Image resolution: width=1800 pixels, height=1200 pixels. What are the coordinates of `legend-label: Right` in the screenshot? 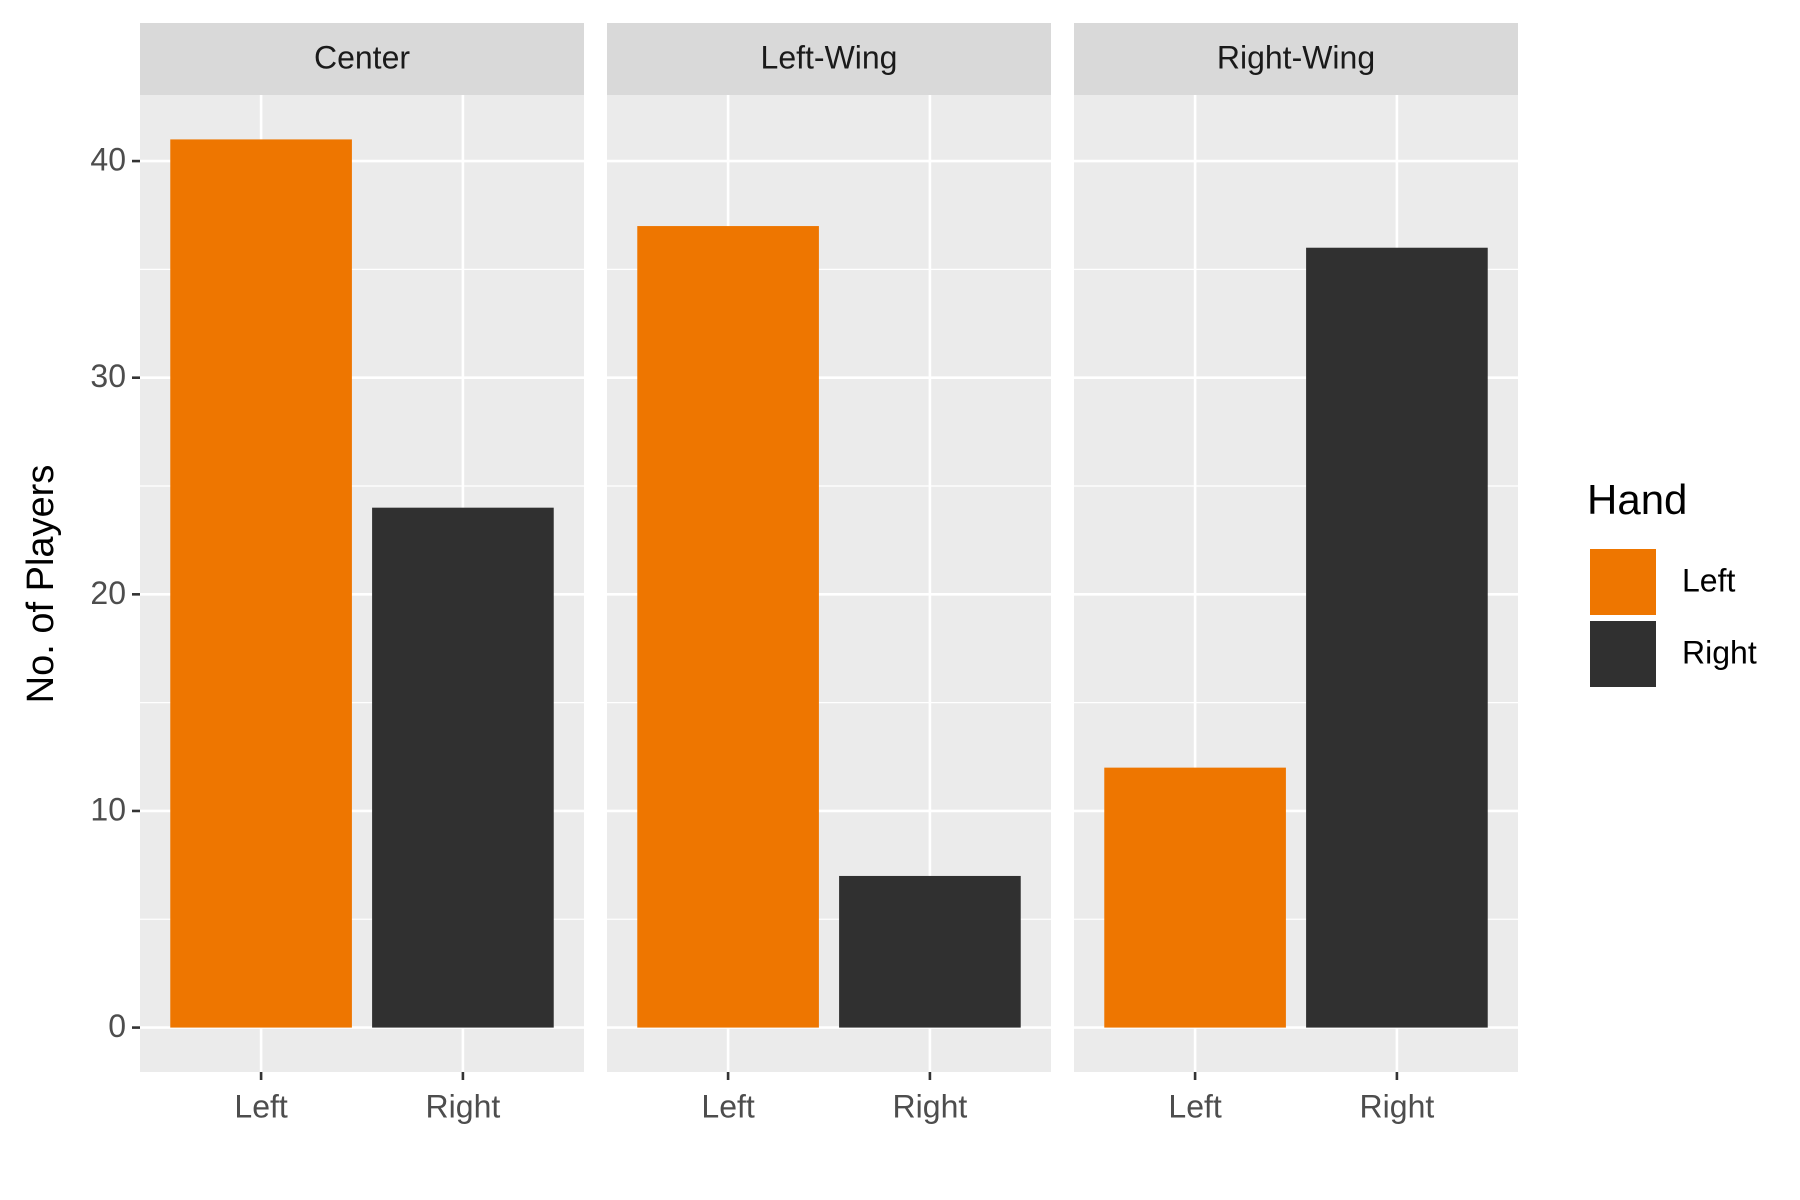 It's located at (1719, 652).